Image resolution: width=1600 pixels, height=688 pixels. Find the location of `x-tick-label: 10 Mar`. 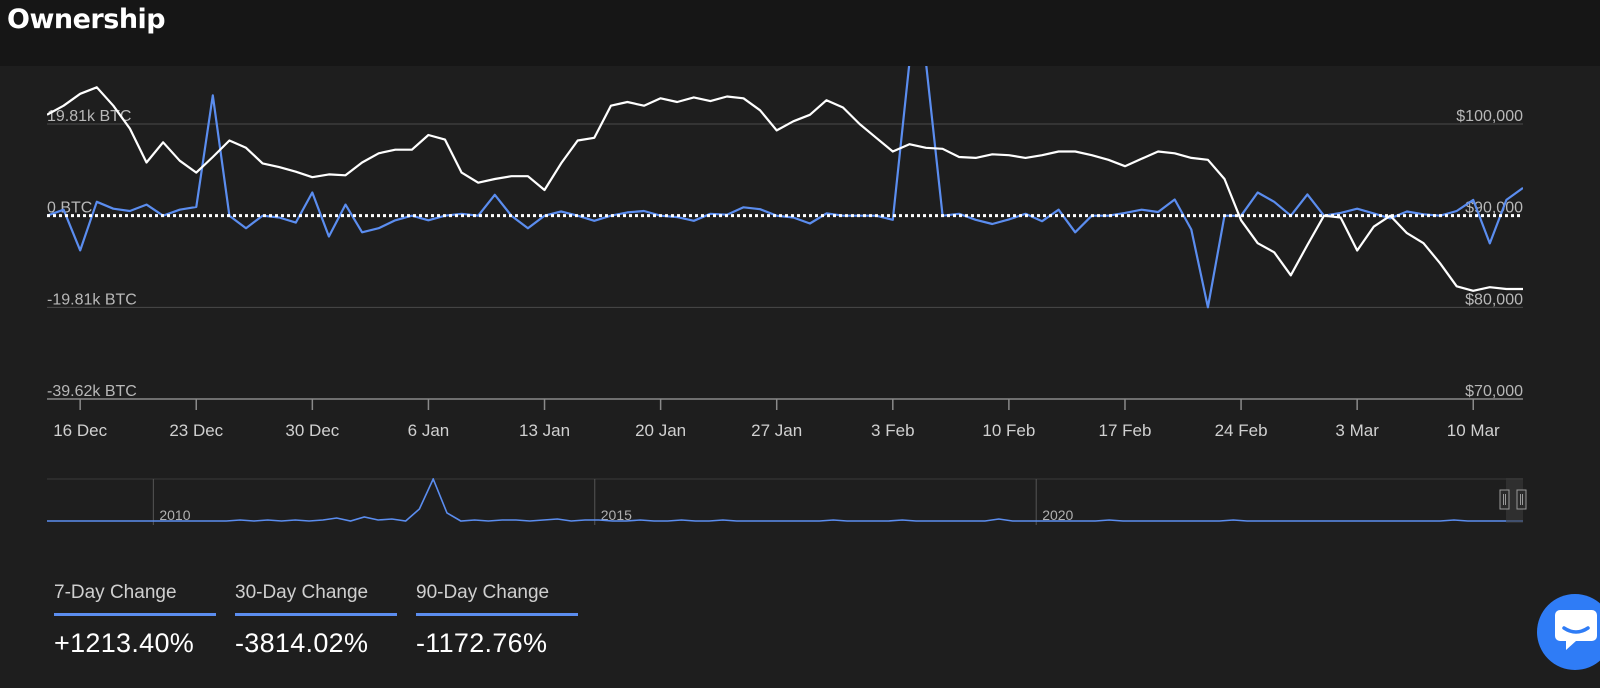

x-tick-label: 10 Mar is located at coordinates (1473, 430).